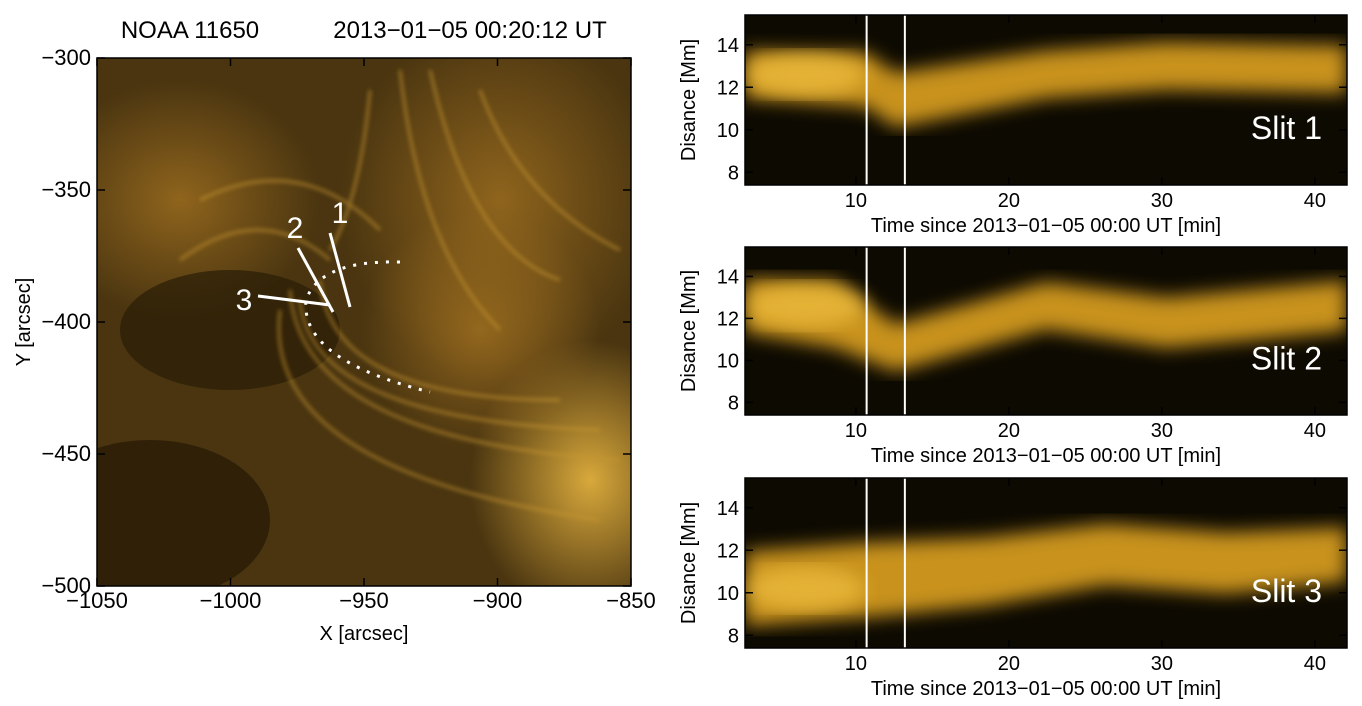 Image resolution: width=1362 pixels, height=706 pixels. What do you see at coordinates (1286, 359) in the screenshot?
I see `panel-label: Slit 2` at bounding box center [1286, 359].